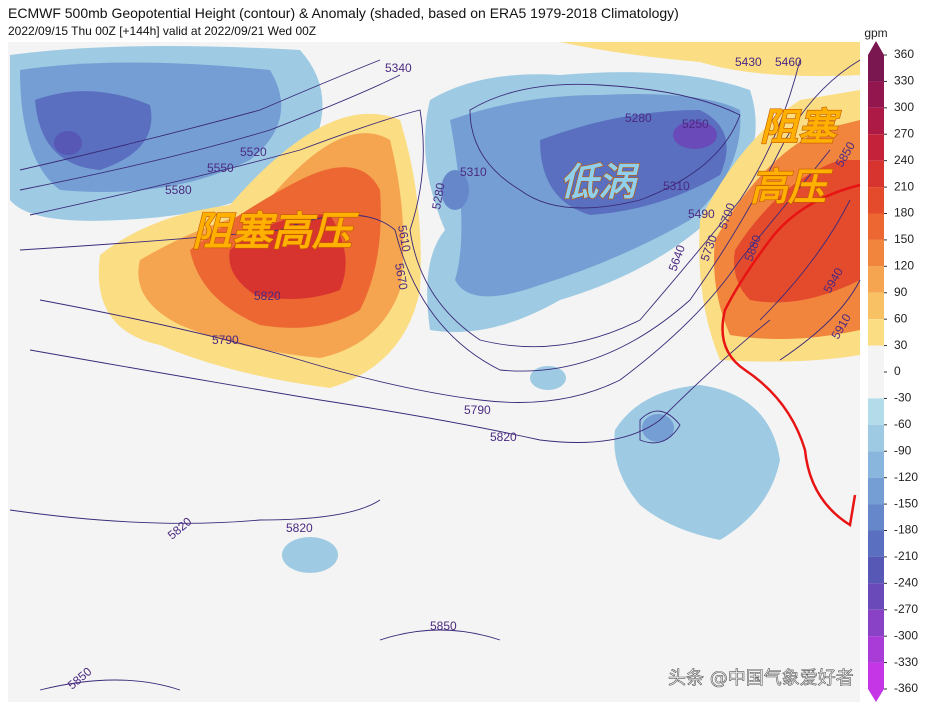 This screenshot has height=708, width=927. Describe the element at coordinates (903, 424) in the screenshot. I see `colorbar-tick-label: -60` at that location.